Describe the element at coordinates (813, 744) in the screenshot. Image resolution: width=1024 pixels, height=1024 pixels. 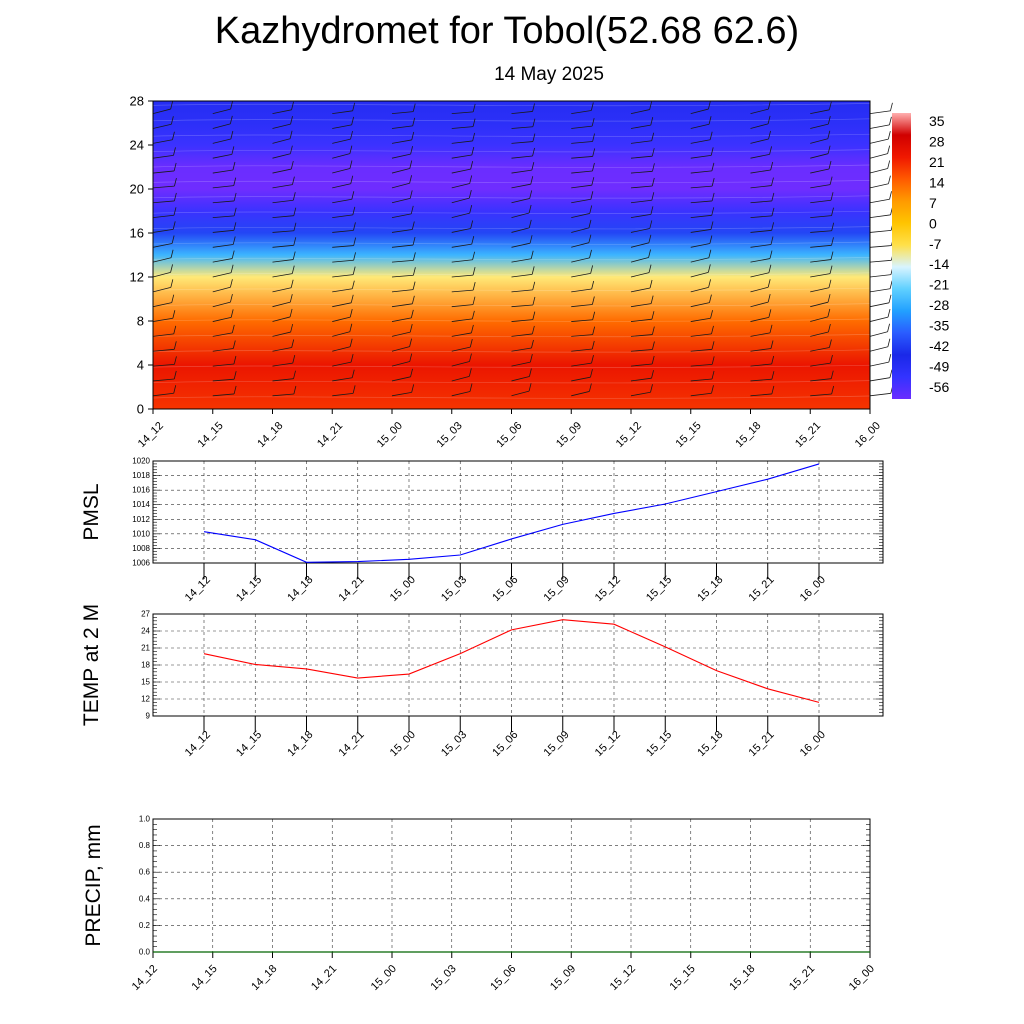
I see `x-tick-label: 16_00` at that location.